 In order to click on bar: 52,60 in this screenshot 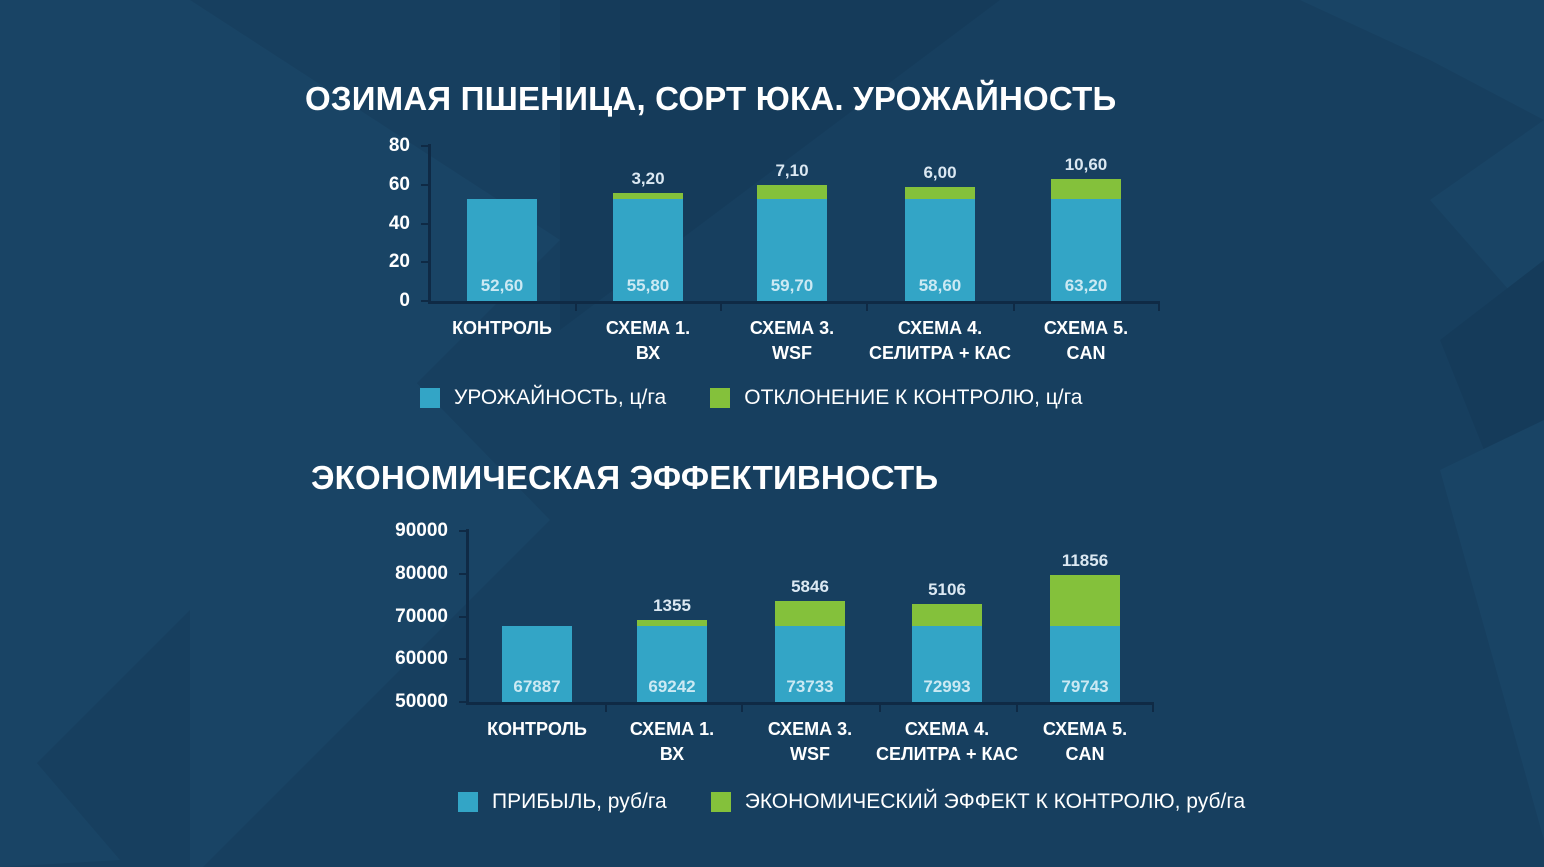, I will do `click(502, 250)`.